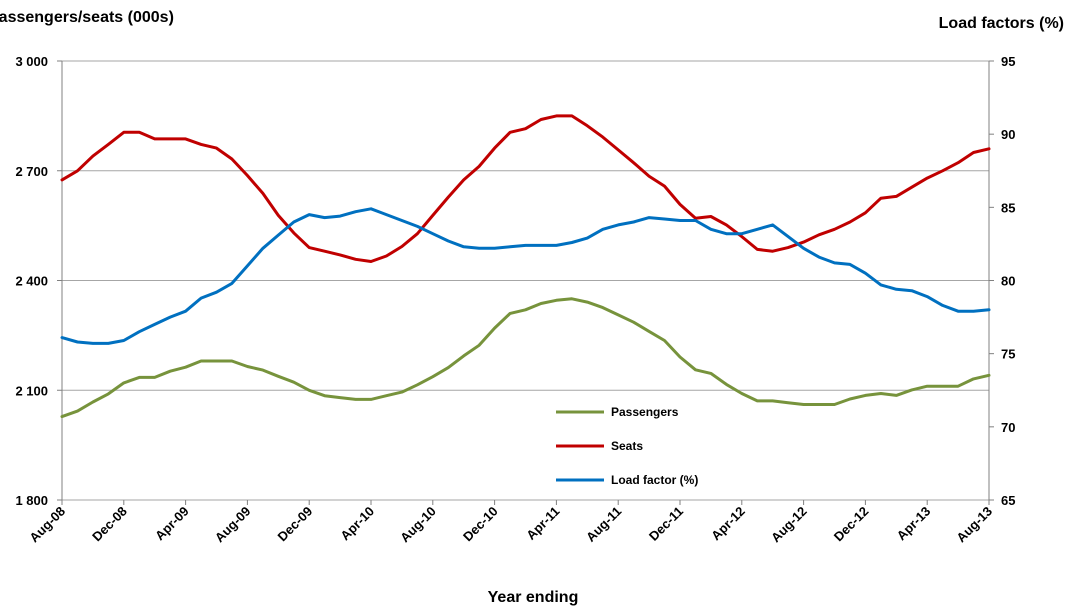  What do you see at coordinates (851, 524) in the screenshot?
I see `x-tick-label: Dec-12` at bounding box center [851, 524].